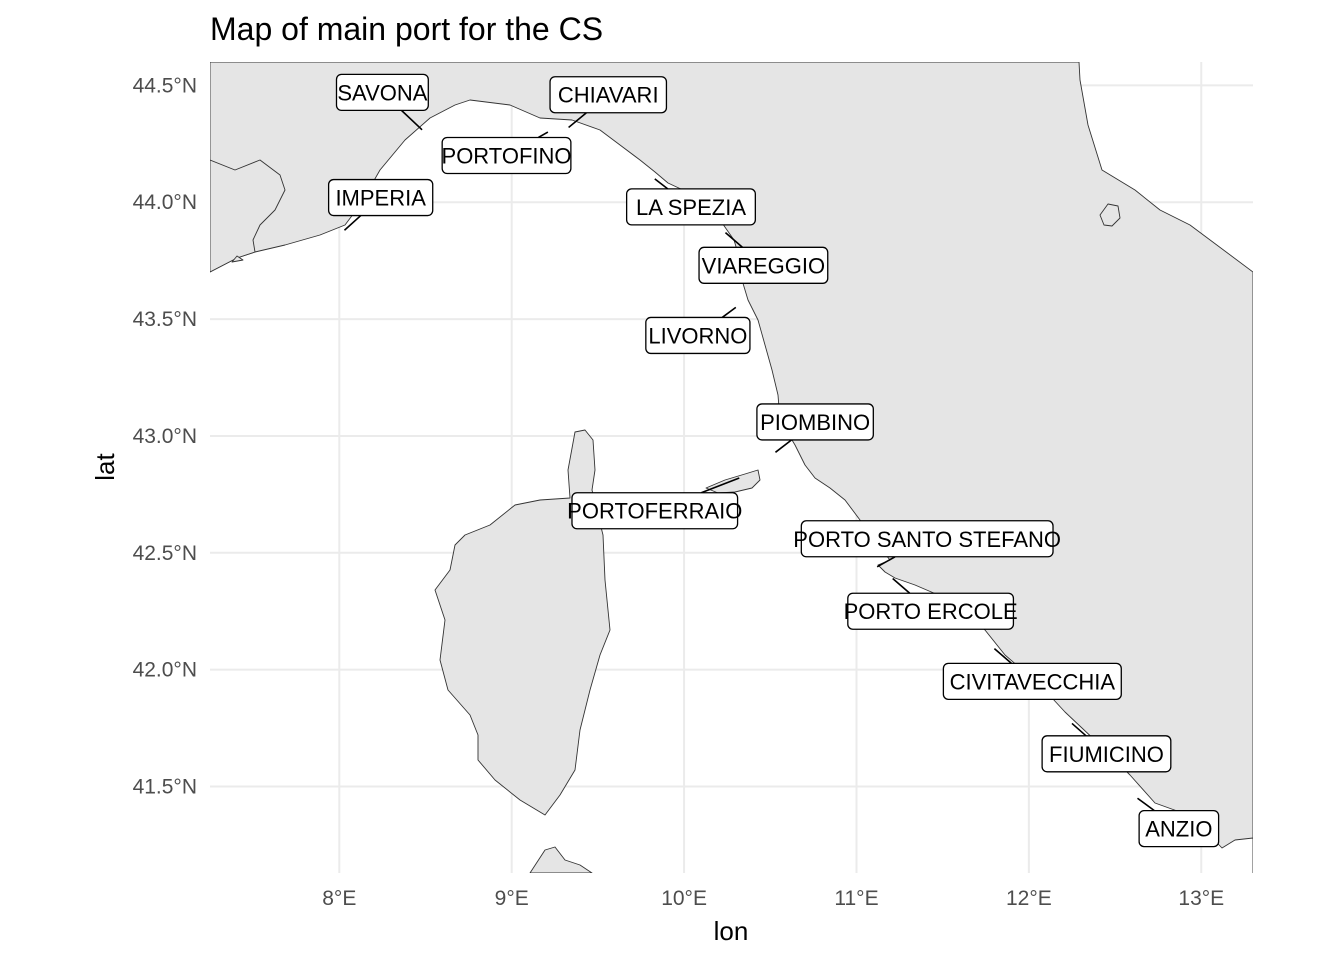  I want to click on port-label: PORTO SANTO STEFANO, so click(927, 539).